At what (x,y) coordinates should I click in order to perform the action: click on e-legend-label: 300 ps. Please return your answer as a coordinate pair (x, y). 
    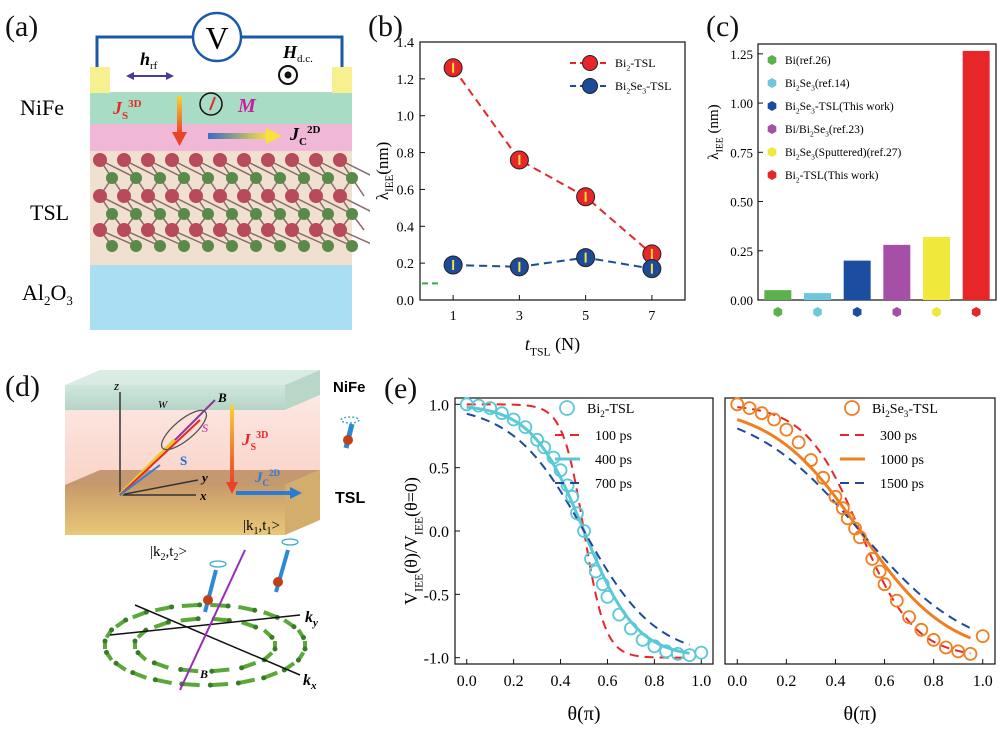
    Looking at the image, I should click on (898, 436).